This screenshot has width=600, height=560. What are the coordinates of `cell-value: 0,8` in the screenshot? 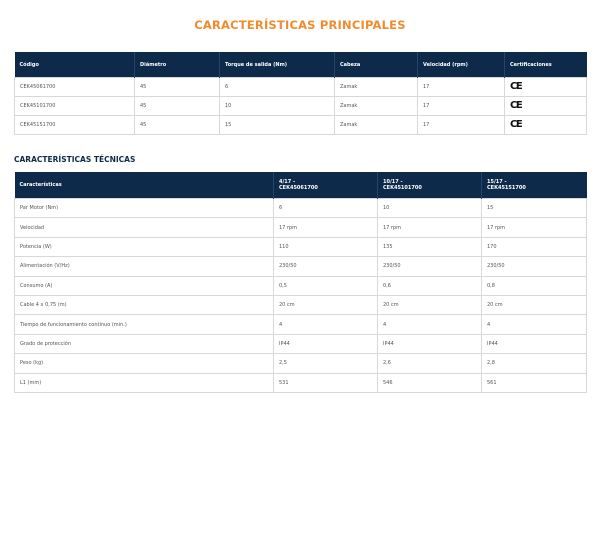 It's located at (534, 285).